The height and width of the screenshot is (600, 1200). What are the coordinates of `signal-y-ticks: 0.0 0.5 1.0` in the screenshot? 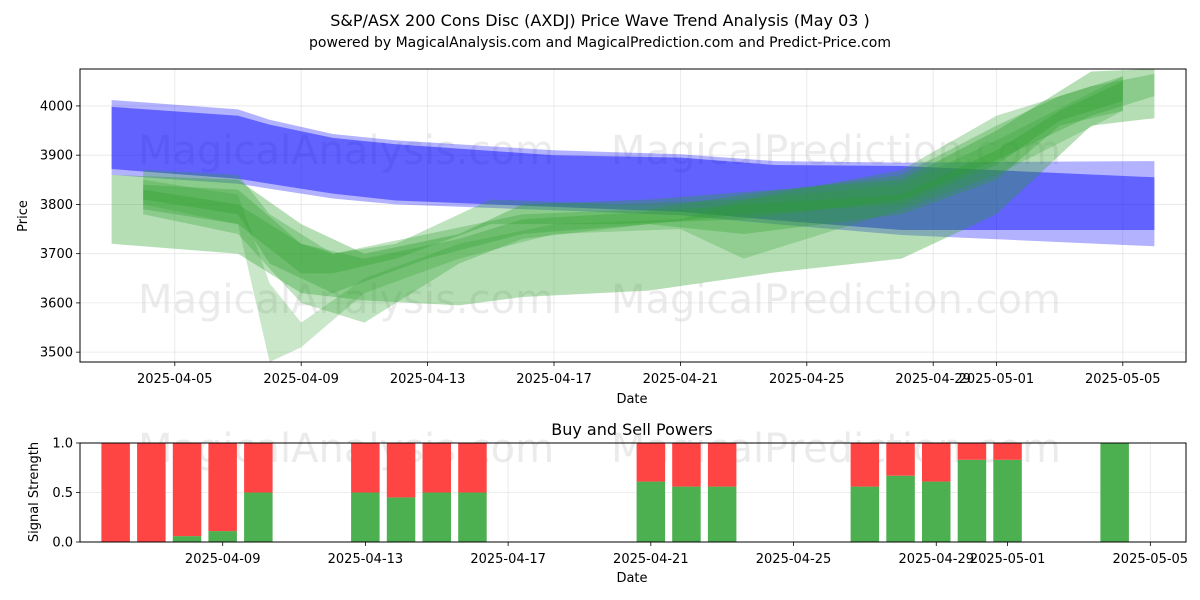 It's located at (66, 494).